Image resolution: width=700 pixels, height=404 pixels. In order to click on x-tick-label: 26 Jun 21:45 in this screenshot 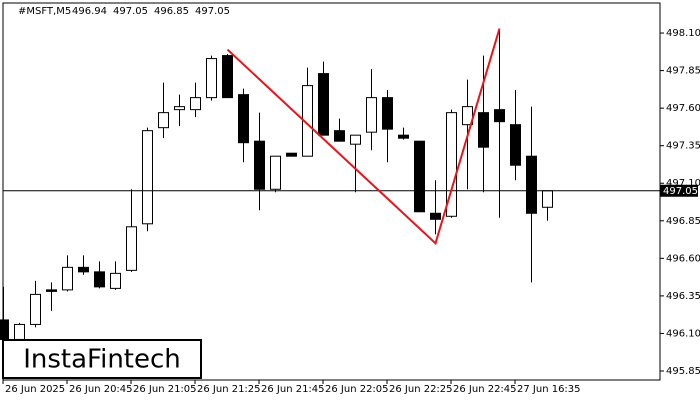, I will do `click(293, 389)`.